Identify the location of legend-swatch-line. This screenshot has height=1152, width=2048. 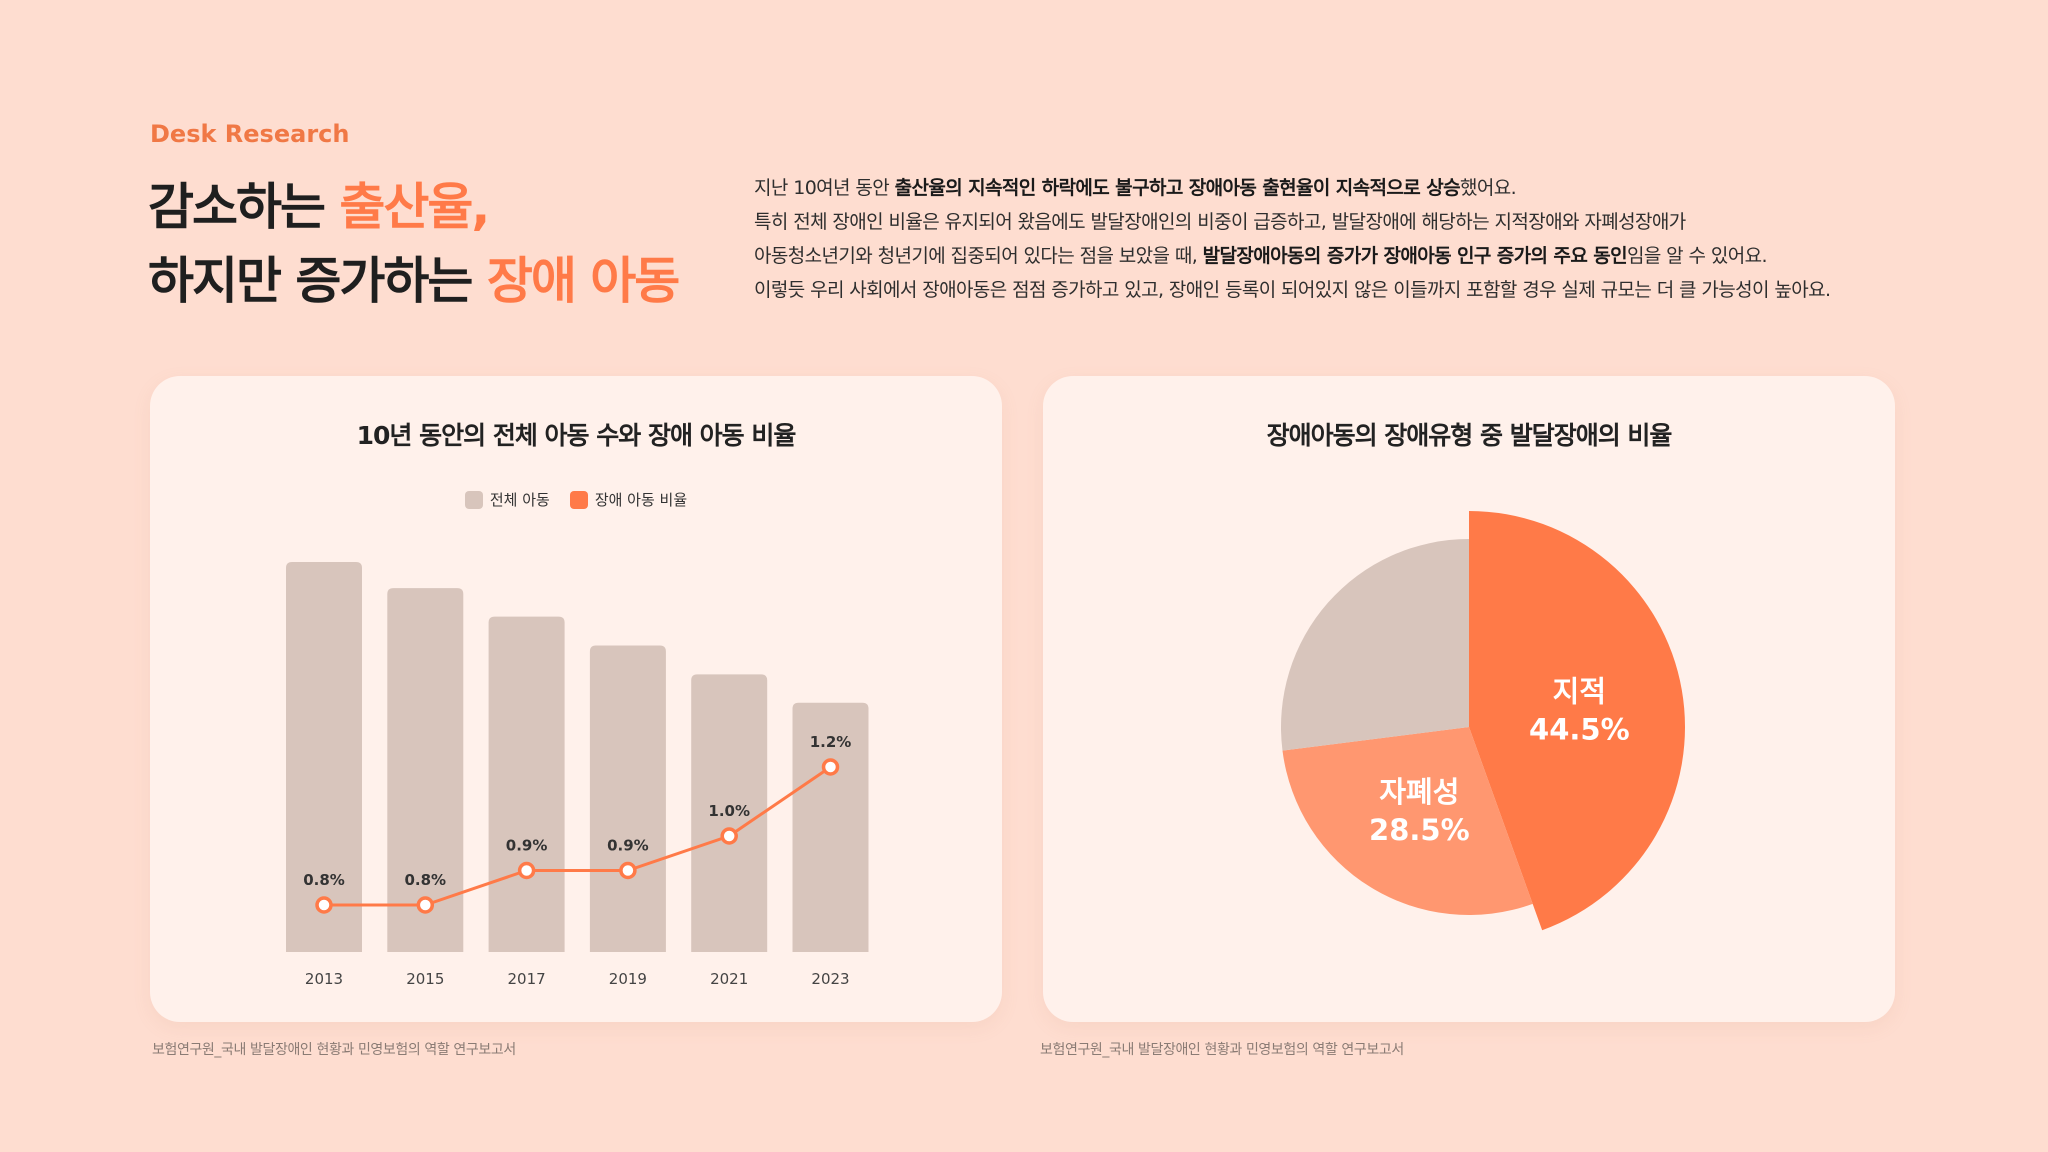
(578, 499).